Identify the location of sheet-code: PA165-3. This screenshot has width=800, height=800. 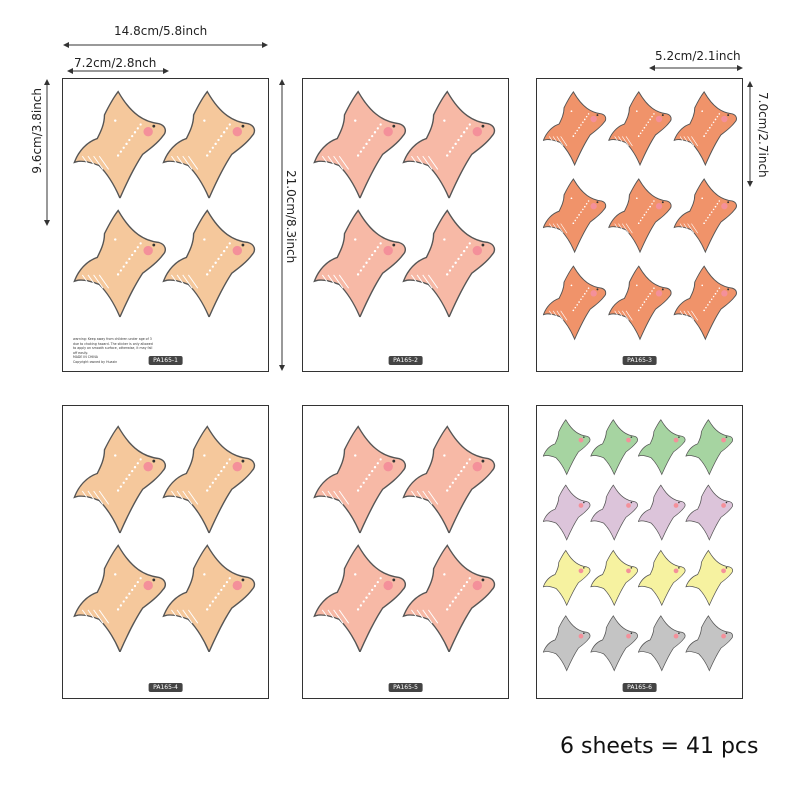
(639, 360).